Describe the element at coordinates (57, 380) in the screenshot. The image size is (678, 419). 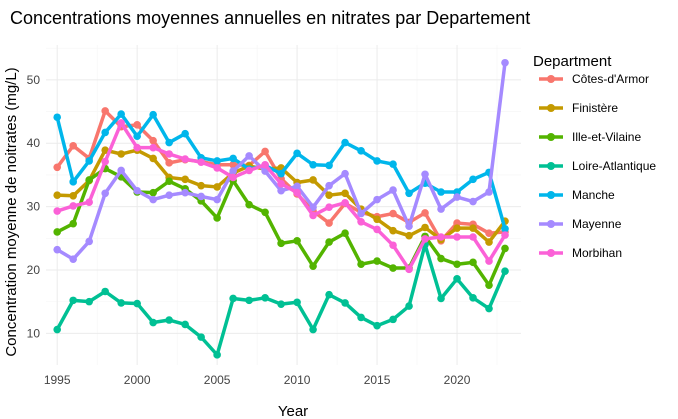
I see `x-tick-label: 1995` at that location.